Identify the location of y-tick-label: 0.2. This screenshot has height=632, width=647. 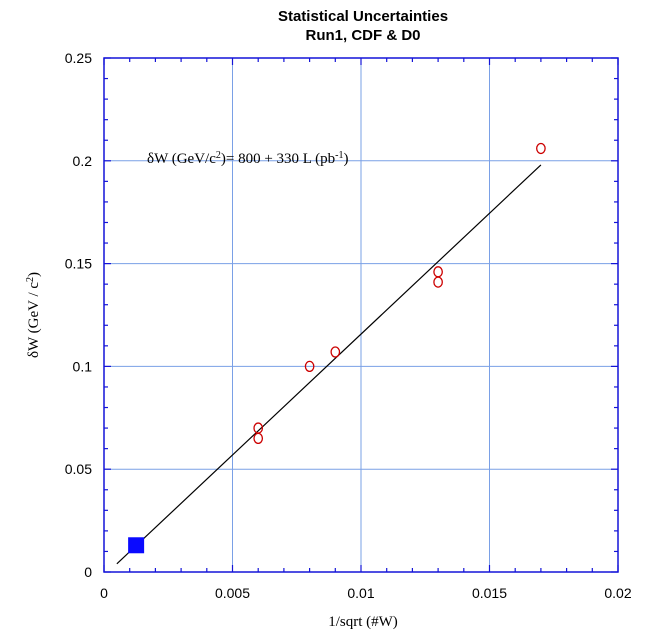
(83, 161).